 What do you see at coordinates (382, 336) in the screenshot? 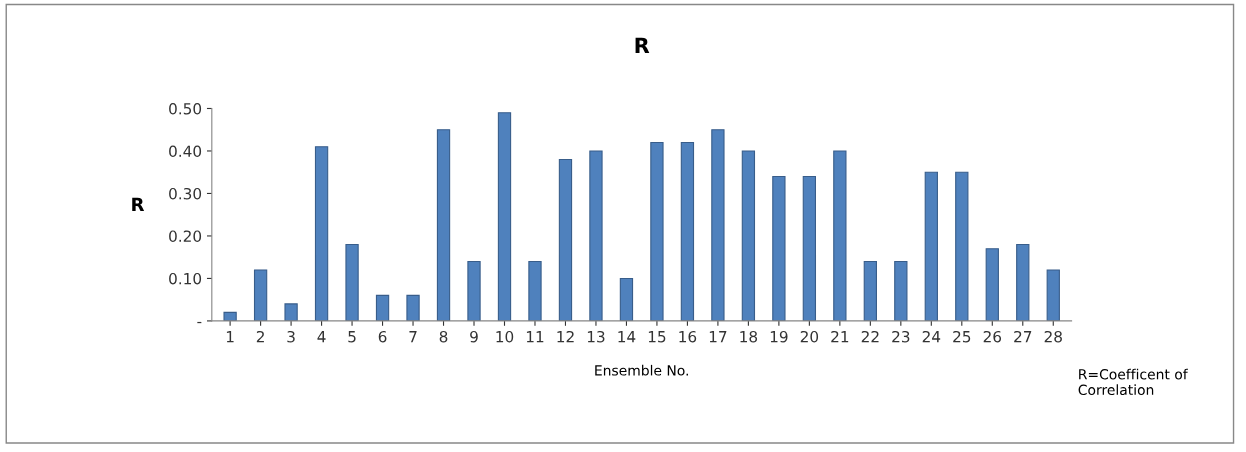
I see `x-tick-label: 6` at bounding box center [382, 336].